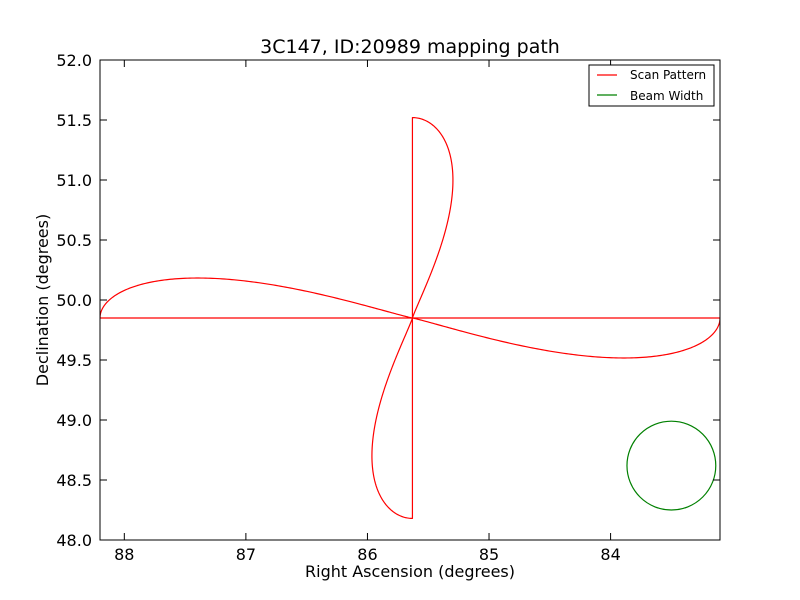 The width and height of the screenshot is (800, 600). What do you see at coordinates (666, 96) in the screenshot?
I see `legend-label-beam-width: Beam Width` at bounding box center [666, 96].